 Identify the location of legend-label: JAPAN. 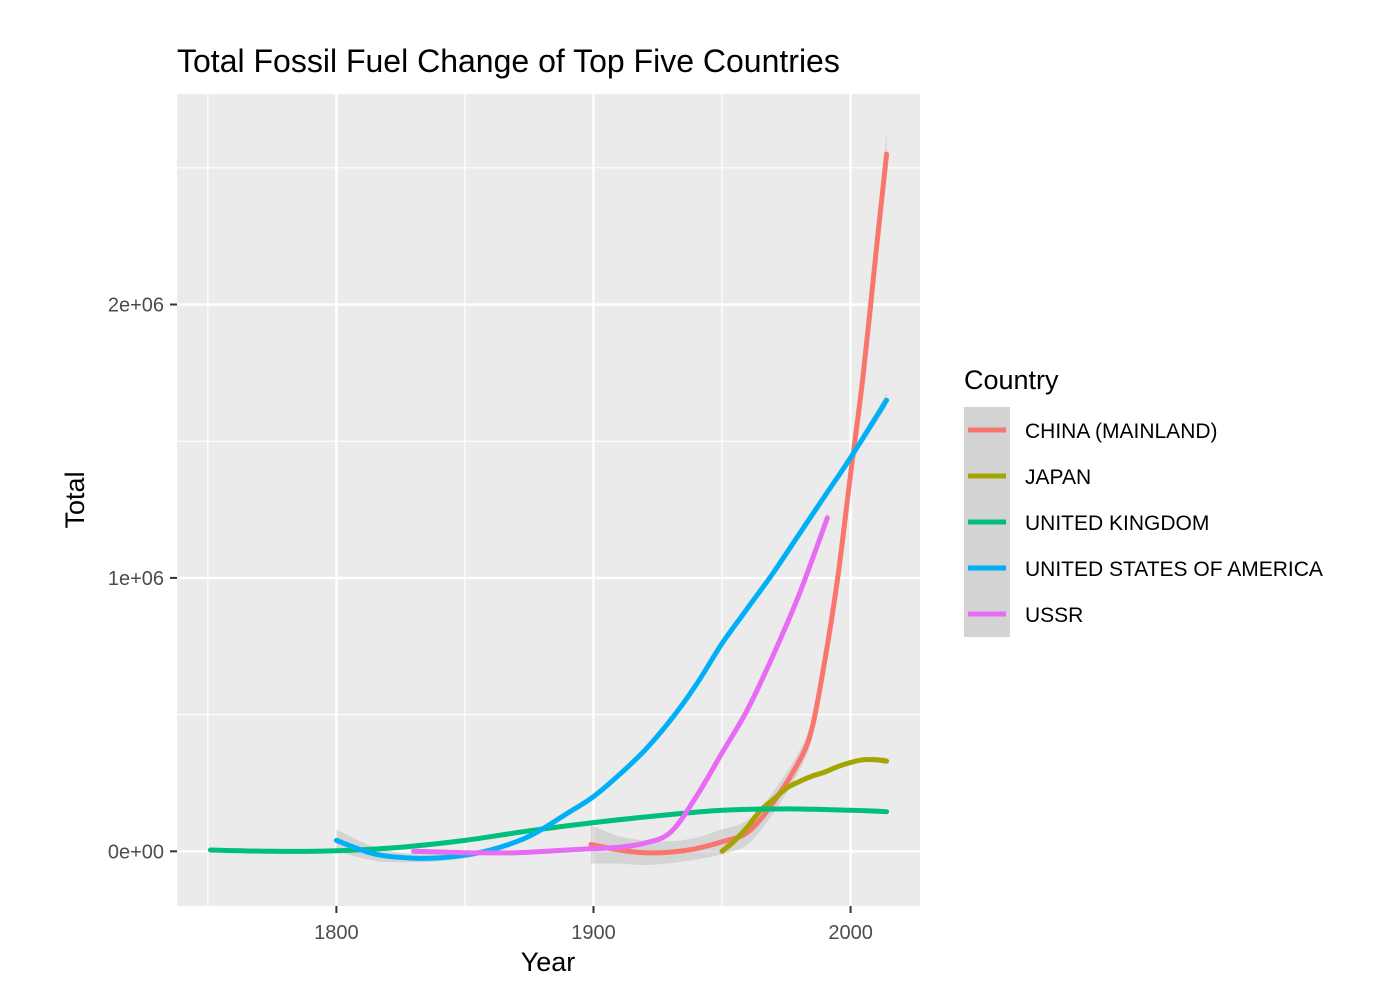
(1058, 477).